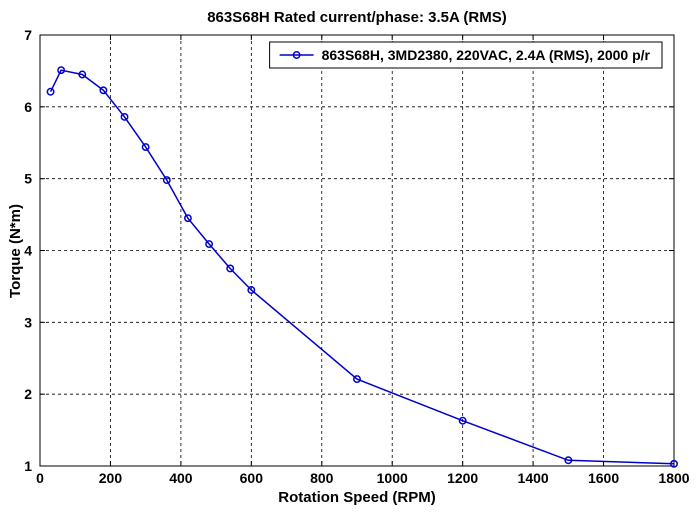  I want to click on y-tick-label: 4, so click(28, 251).